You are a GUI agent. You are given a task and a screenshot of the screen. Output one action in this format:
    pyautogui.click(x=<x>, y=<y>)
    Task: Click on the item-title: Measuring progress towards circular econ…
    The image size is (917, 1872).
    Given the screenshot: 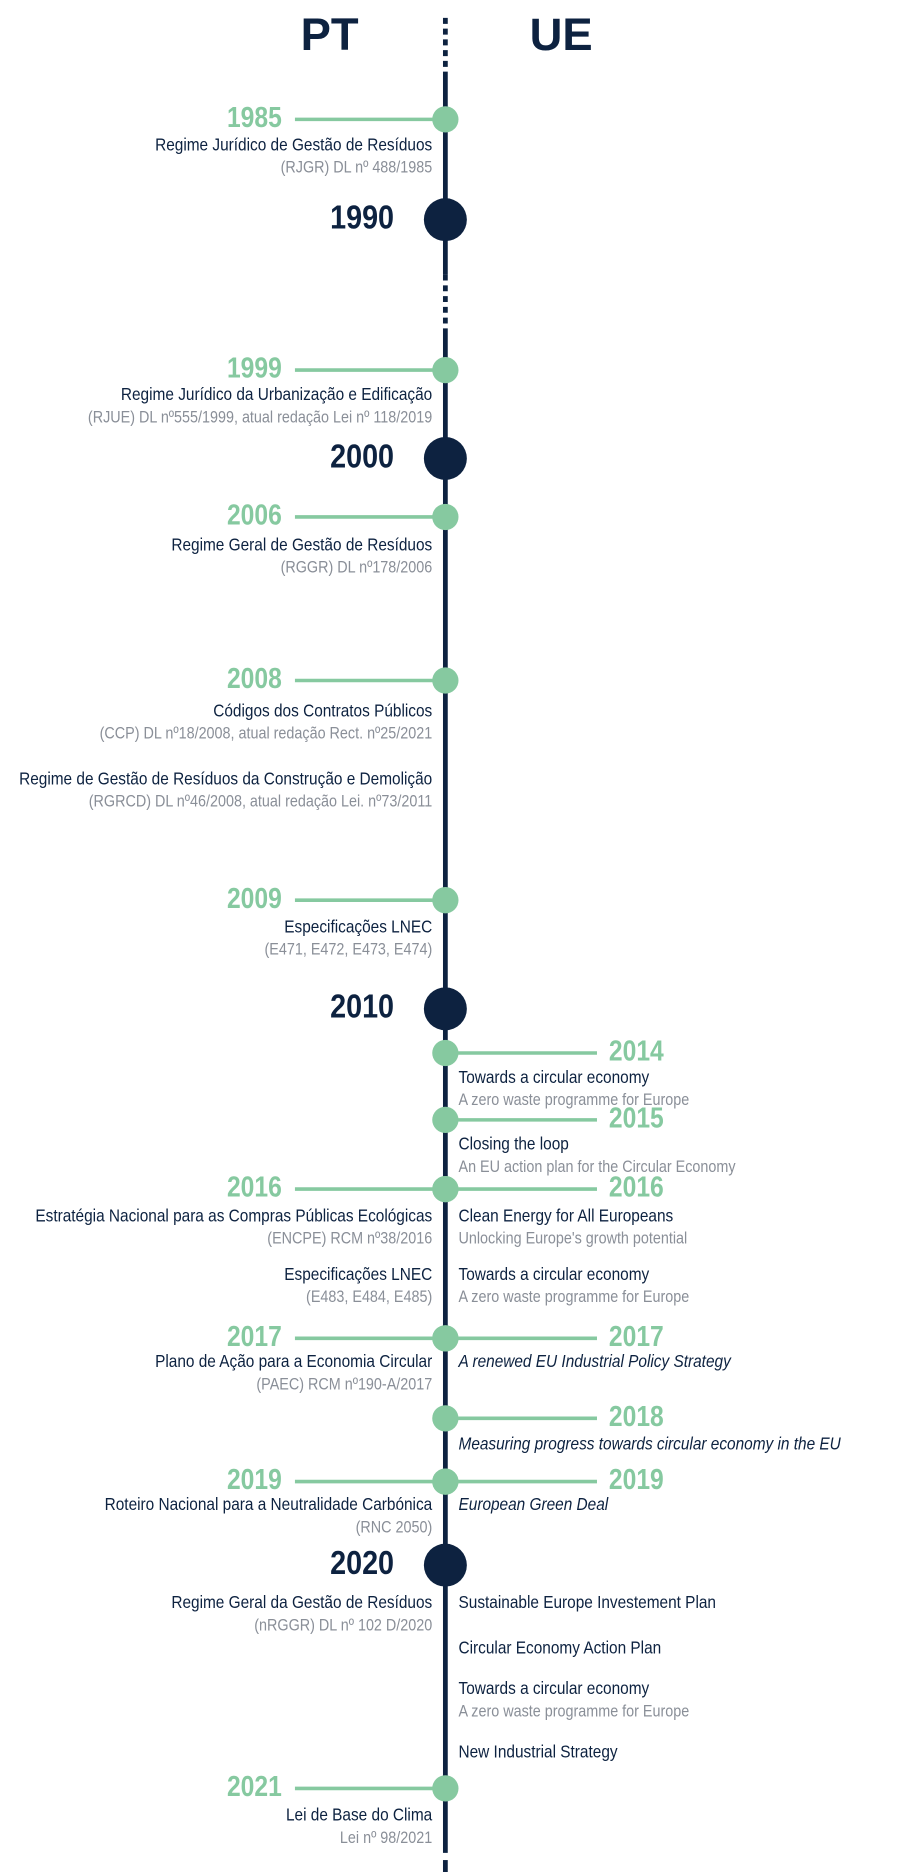 What is the action you would take?
    pyautogui.click(x=650, y=1443)
    